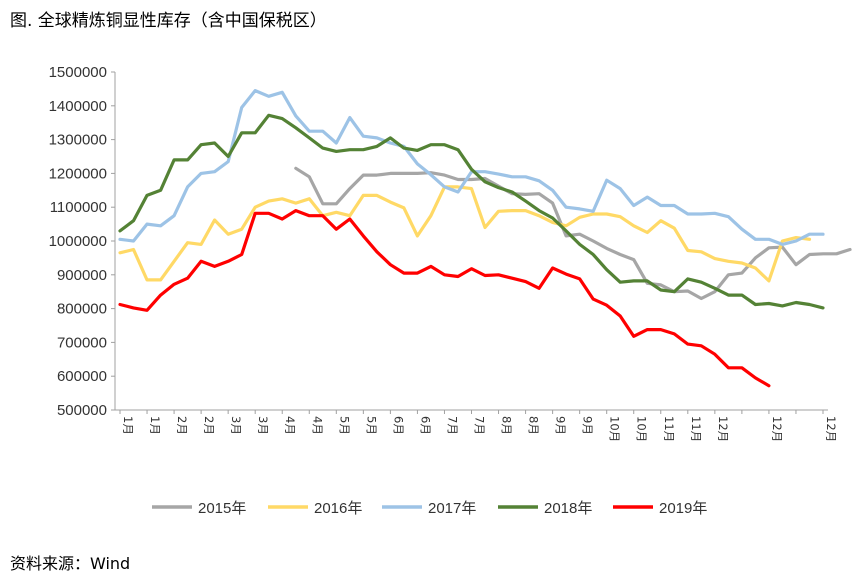 The image size is (864, 585). Describe the element at coordinates (78, 207) in the screenshot. I see `y-tick-label: 1100000` at that location.